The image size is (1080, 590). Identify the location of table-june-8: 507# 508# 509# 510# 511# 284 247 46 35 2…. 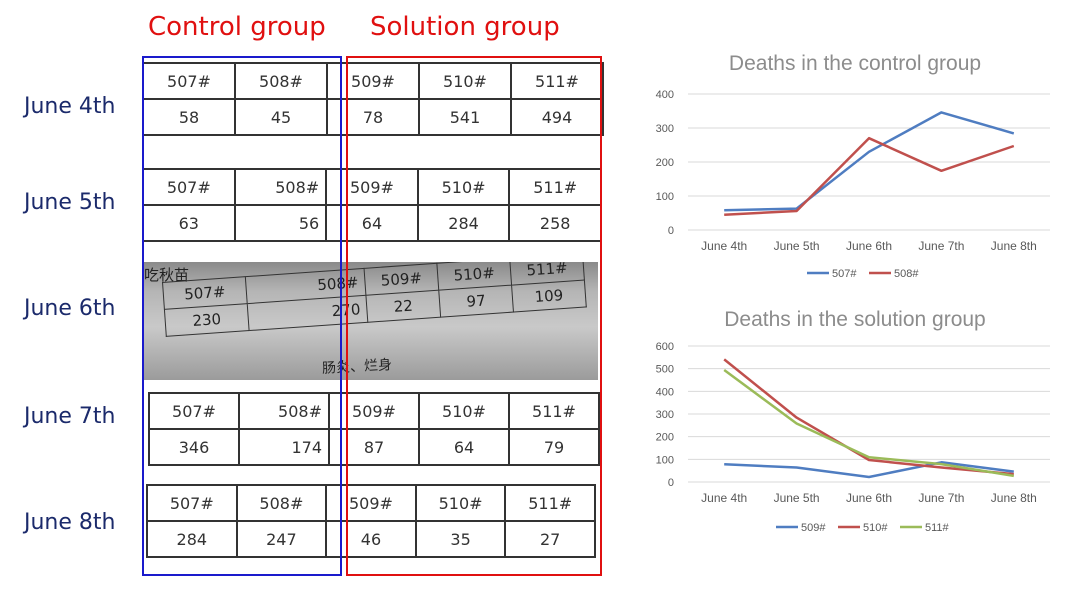
(371, 521).